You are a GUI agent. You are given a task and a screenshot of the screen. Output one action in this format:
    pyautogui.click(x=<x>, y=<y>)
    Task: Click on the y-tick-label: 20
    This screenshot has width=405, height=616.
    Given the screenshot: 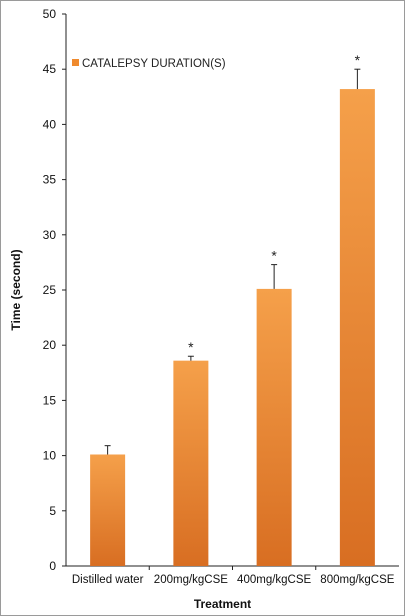 What is the action you would take?
    pyautogui.click(x=50, y=345)
    